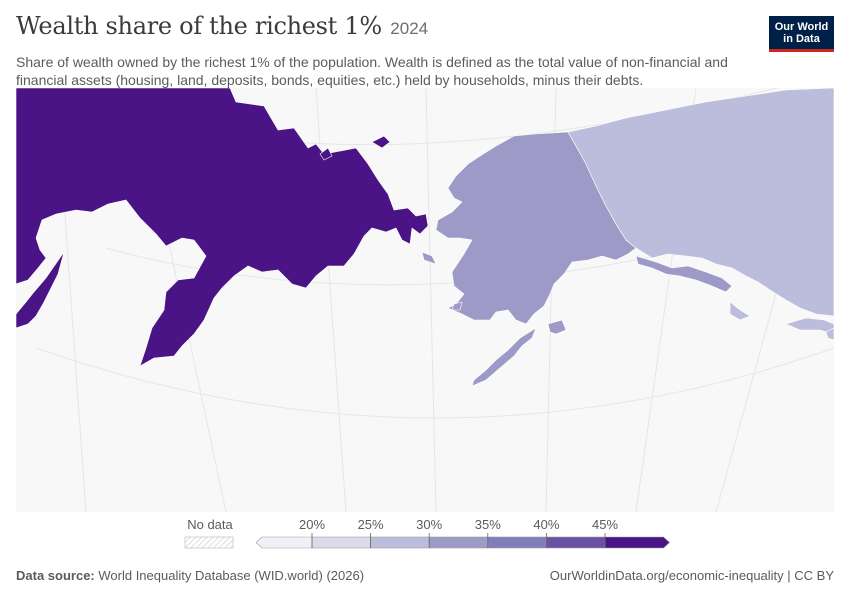 The height and width of the screenshot is (600, 850). I want to click on legend-tick-label: 45%, so click(605, 524).